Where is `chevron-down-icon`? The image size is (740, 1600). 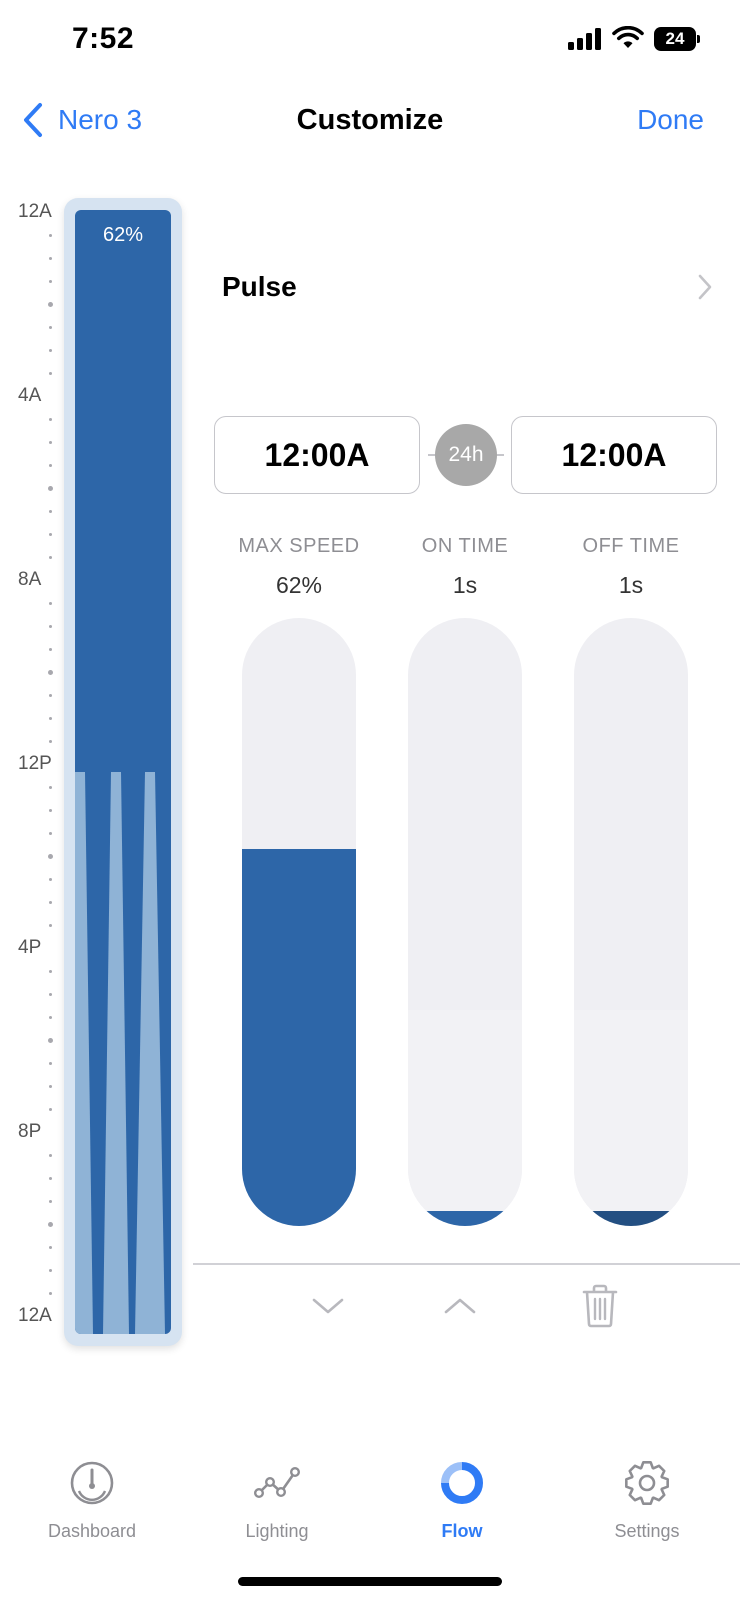 chevron-down-icon is located at coordinates (328, 1306).